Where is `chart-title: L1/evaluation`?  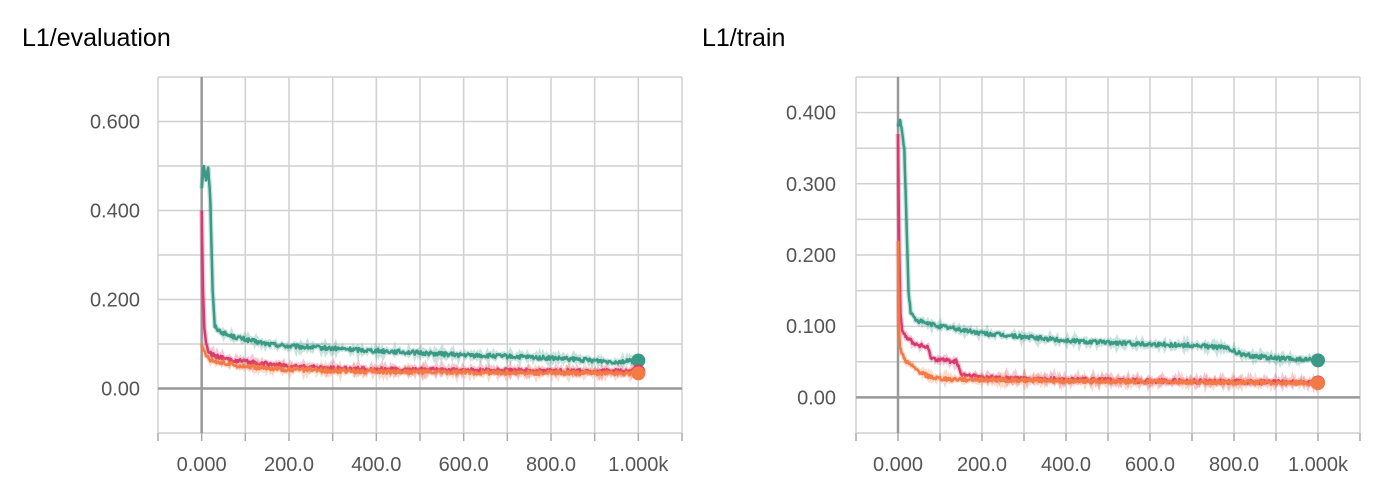
chart-title: L1/evaluation is located at coordinates (96, 38).